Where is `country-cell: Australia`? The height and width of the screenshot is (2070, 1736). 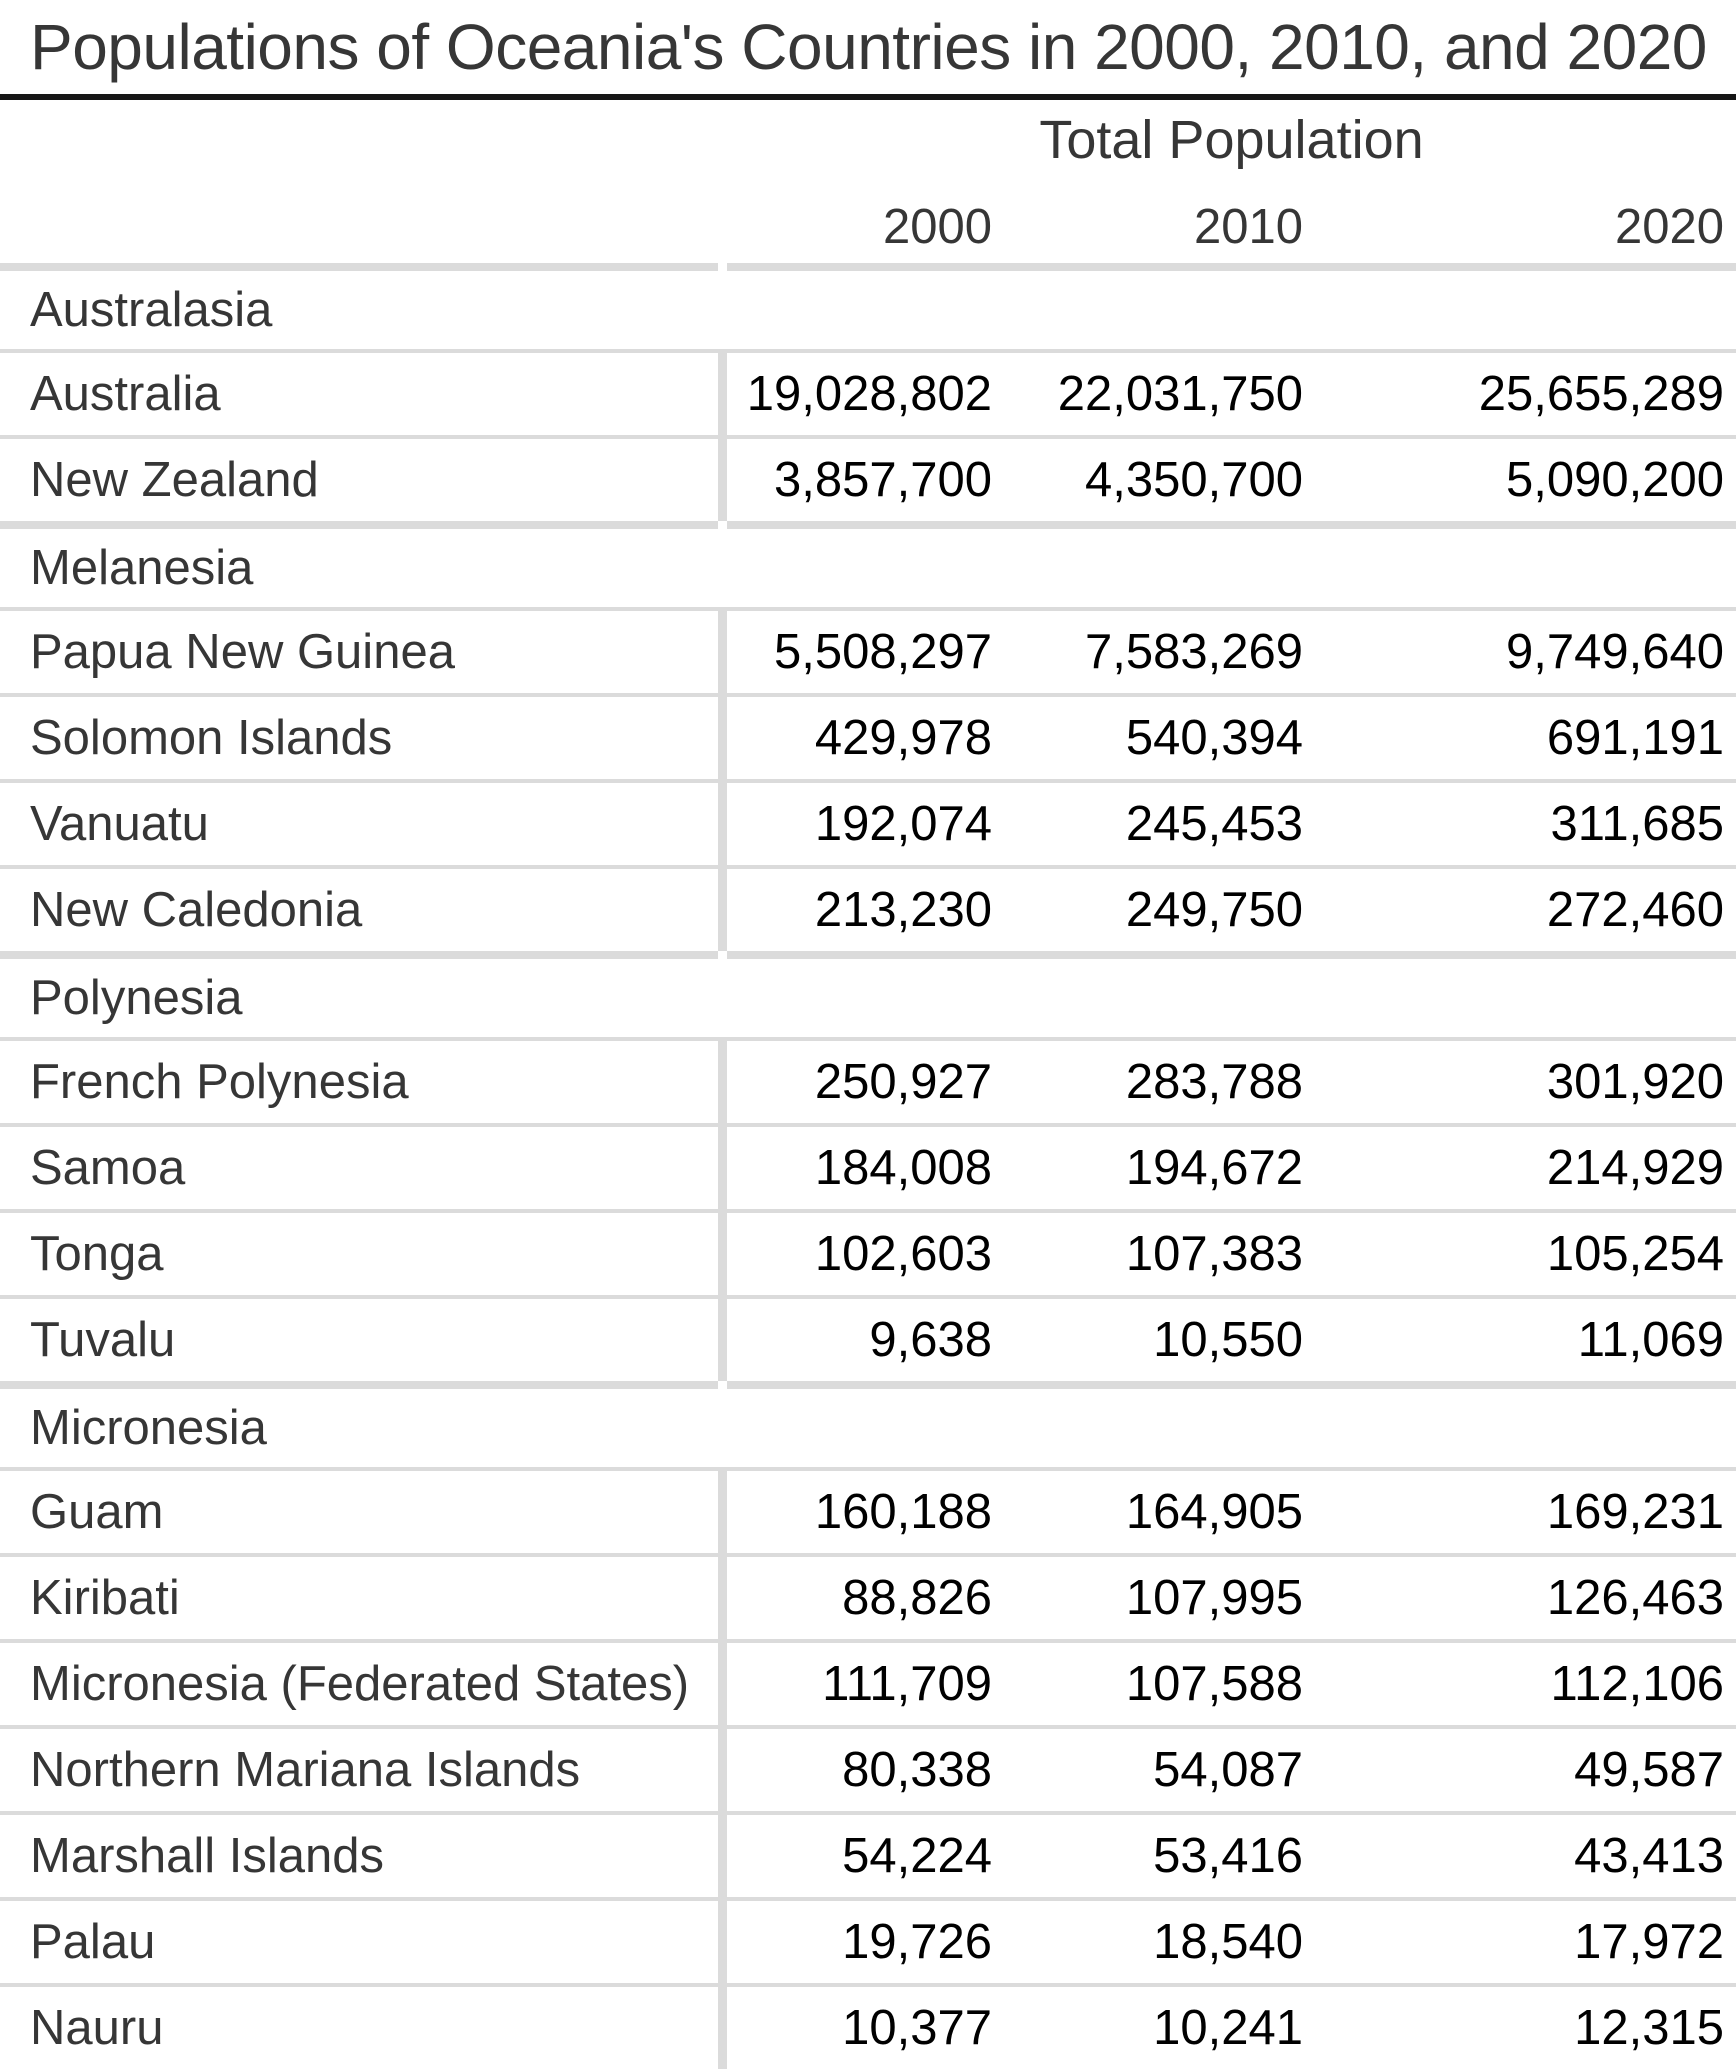
country-cell: Australia is located at coordinates (363, 394).